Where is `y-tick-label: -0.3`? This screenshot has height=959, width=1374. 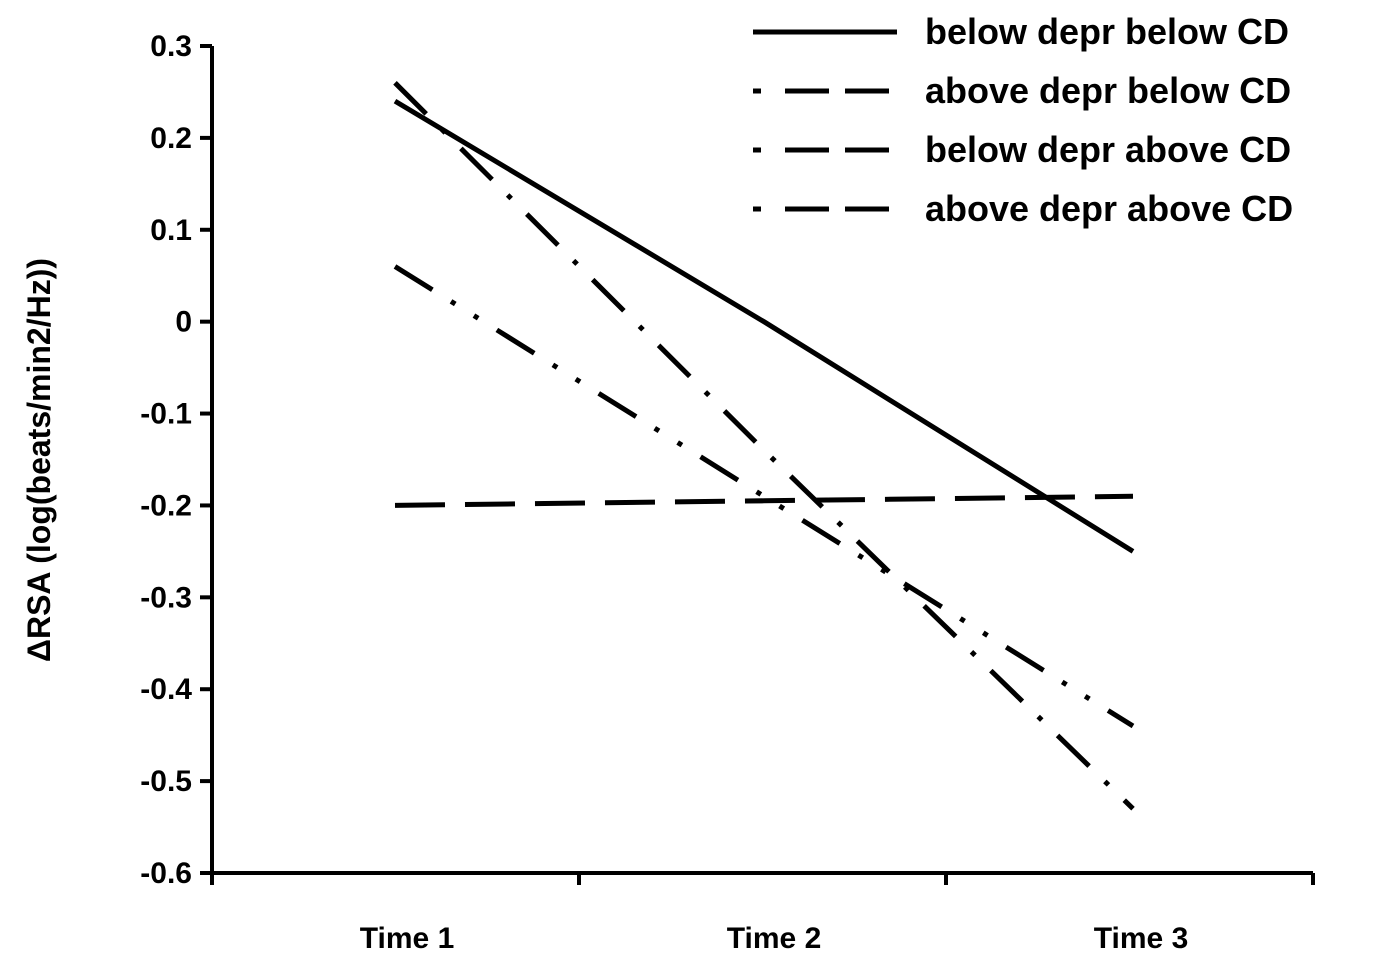 y-tick-label: -0.3 is located at coordinates (166, 597).